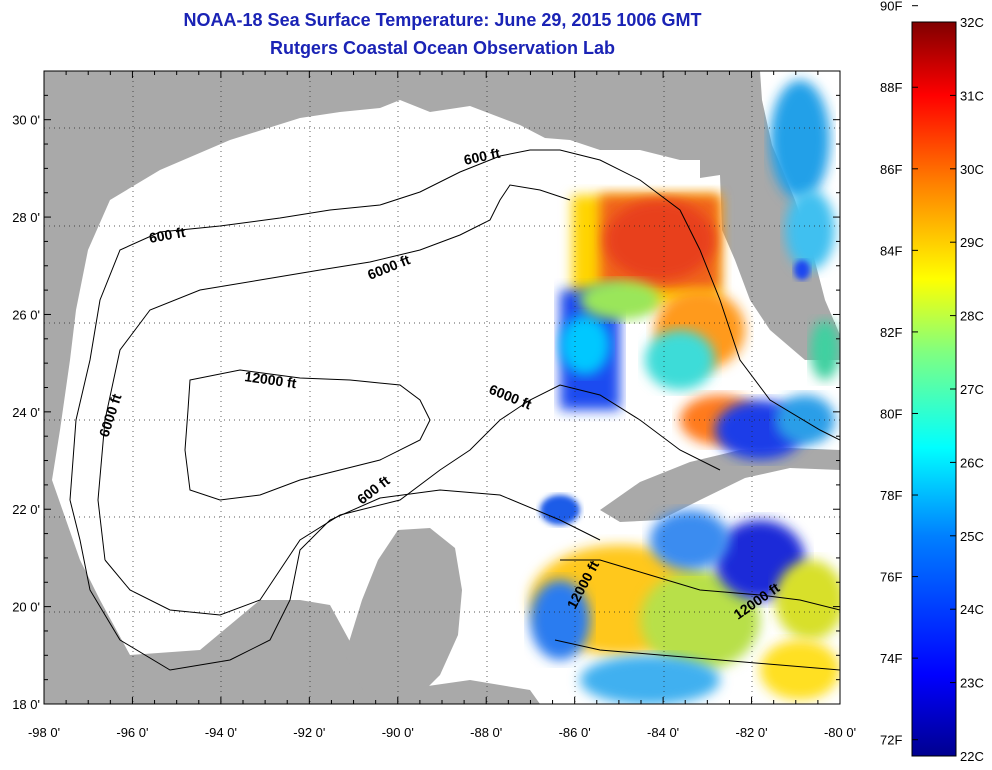 The image size is (992, 770). What do you see at coordinates (486, 732) in the screenshot?
I see `lon-tick-label: -88 0'` at bounding box center [486, 732].